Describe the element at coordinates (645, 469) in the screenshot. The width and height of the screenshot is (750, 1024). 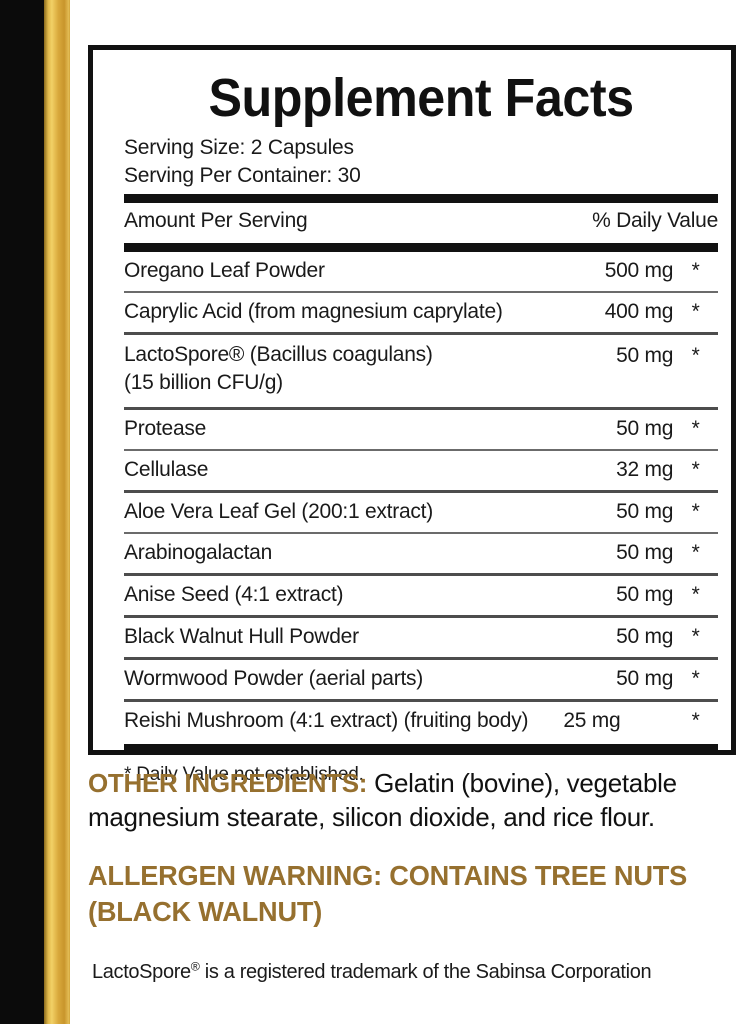
I see `ingredient-amount: 32 mg` at that location.